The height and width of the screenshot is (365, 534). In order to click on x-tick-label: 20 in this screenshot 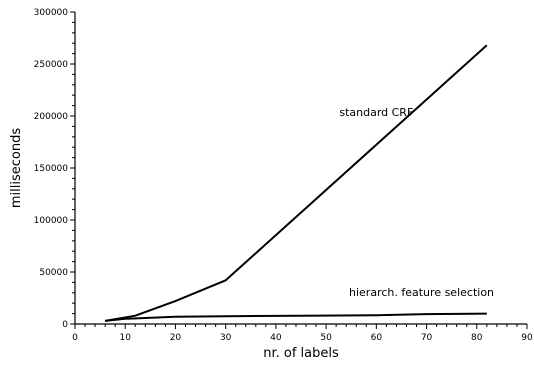, I will do `click(176, 338)`.